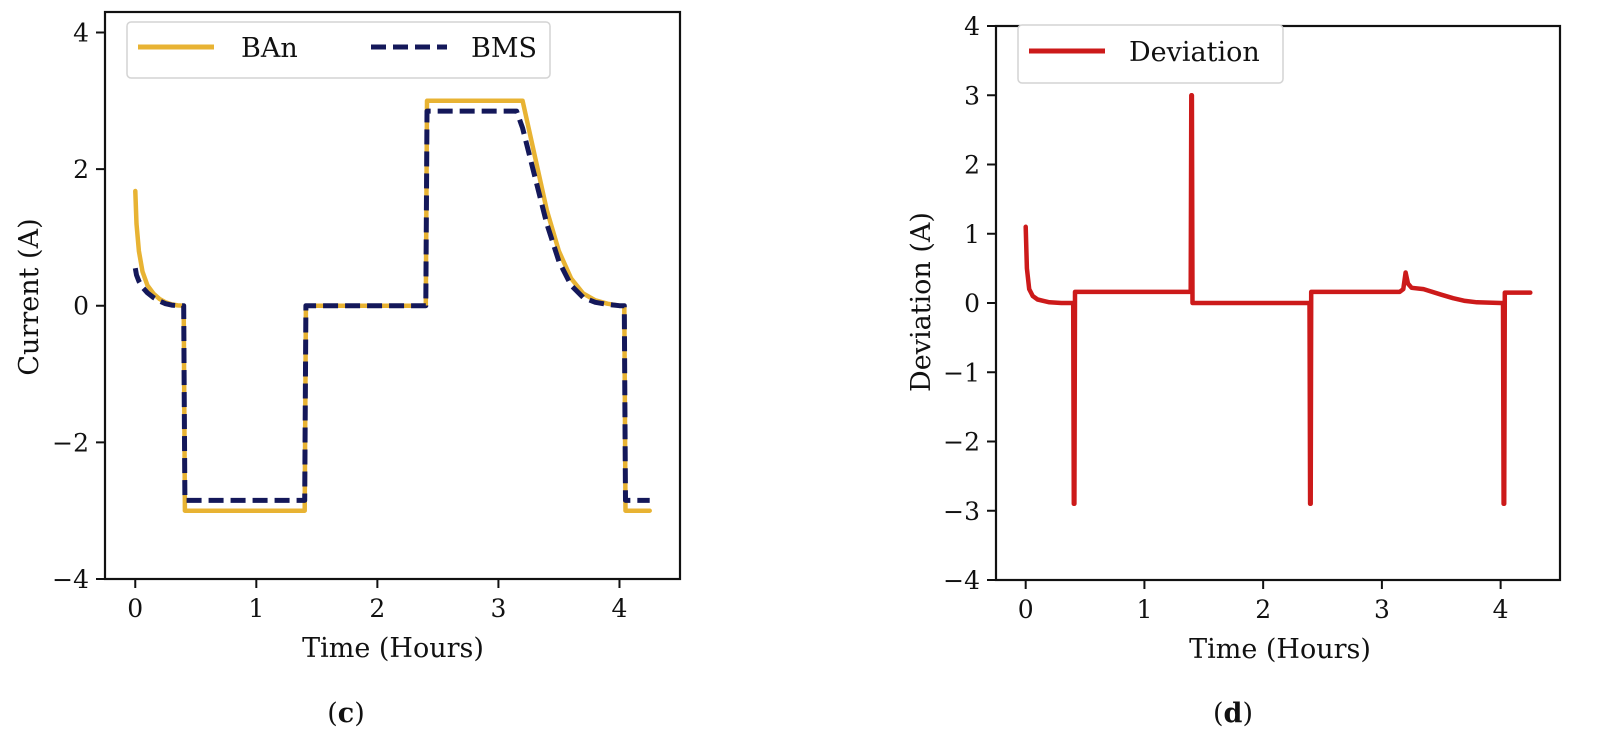 The image size is (1600, 749). I want to click on panel-label-c: (c), so click(346, 713).